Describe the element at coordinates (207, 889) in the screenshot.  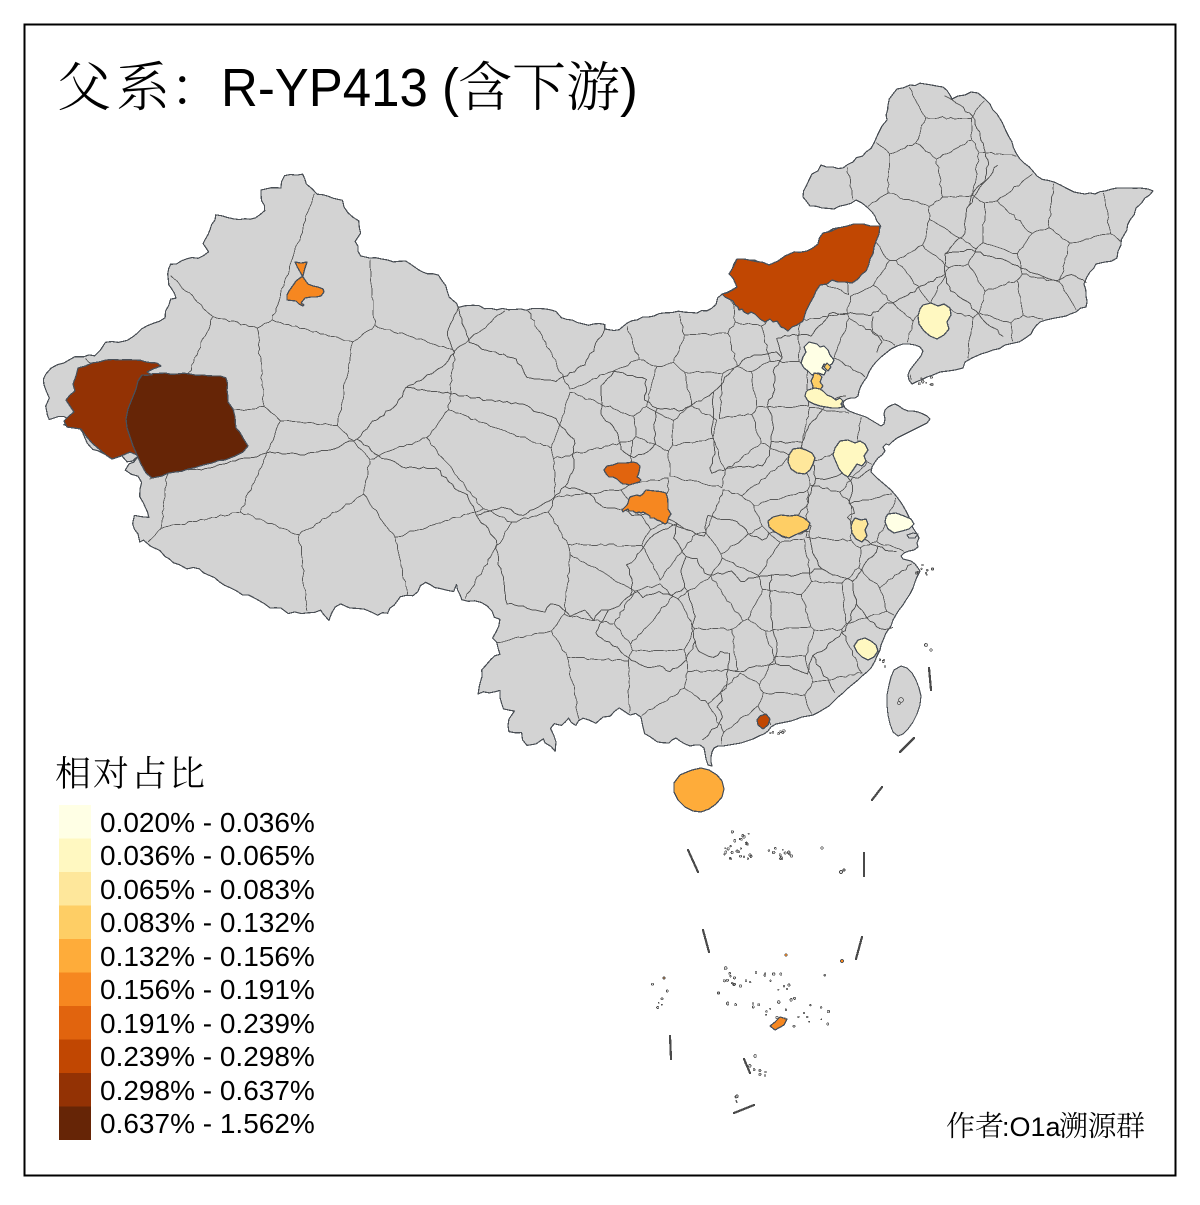
I see `svg-text: 0.065% - 0.083%` at that location.